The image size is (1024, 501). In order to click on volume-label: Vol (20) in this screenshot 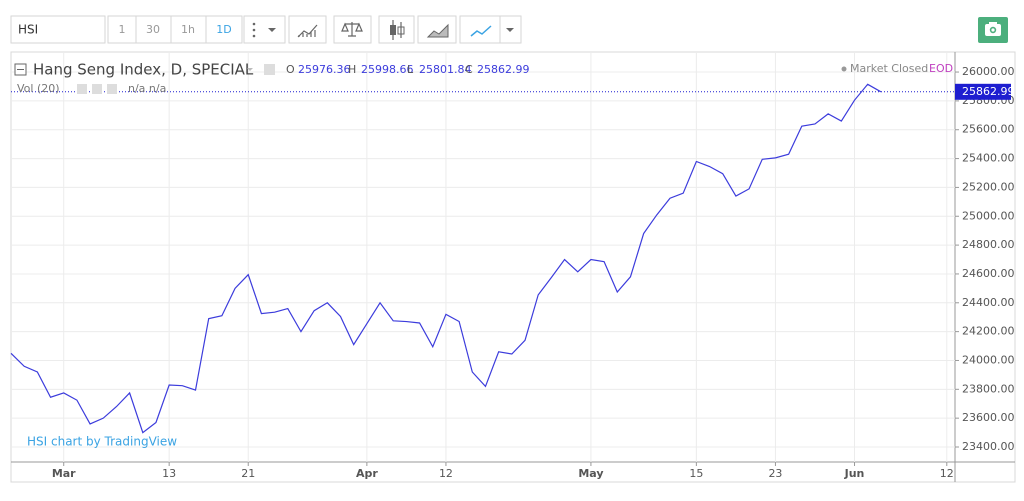, I will do `click(38, 88)`.